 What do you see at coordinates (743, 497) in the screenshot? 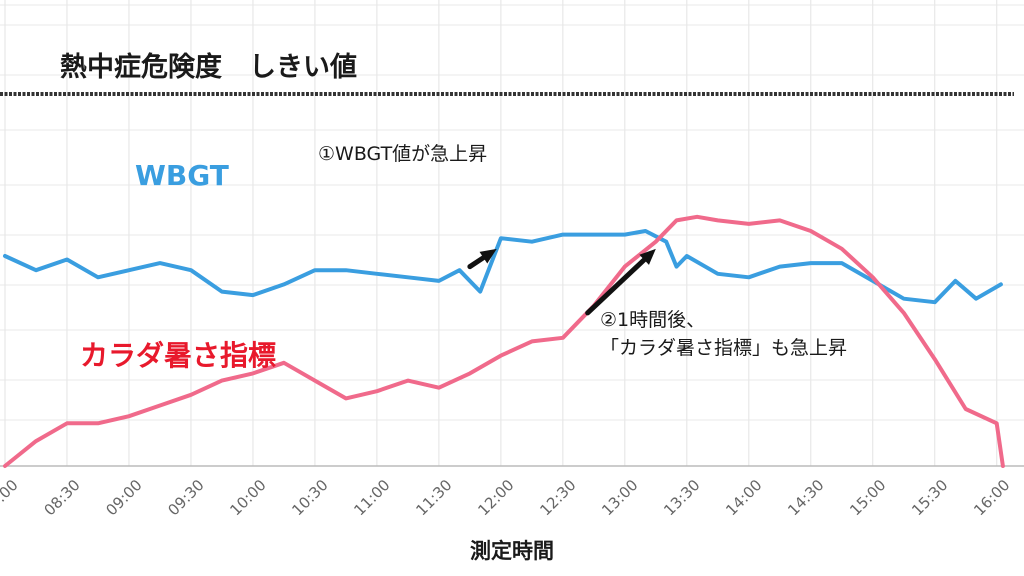
I see `x-tick-label-12: 14:00` at bounding box center [743, 497].